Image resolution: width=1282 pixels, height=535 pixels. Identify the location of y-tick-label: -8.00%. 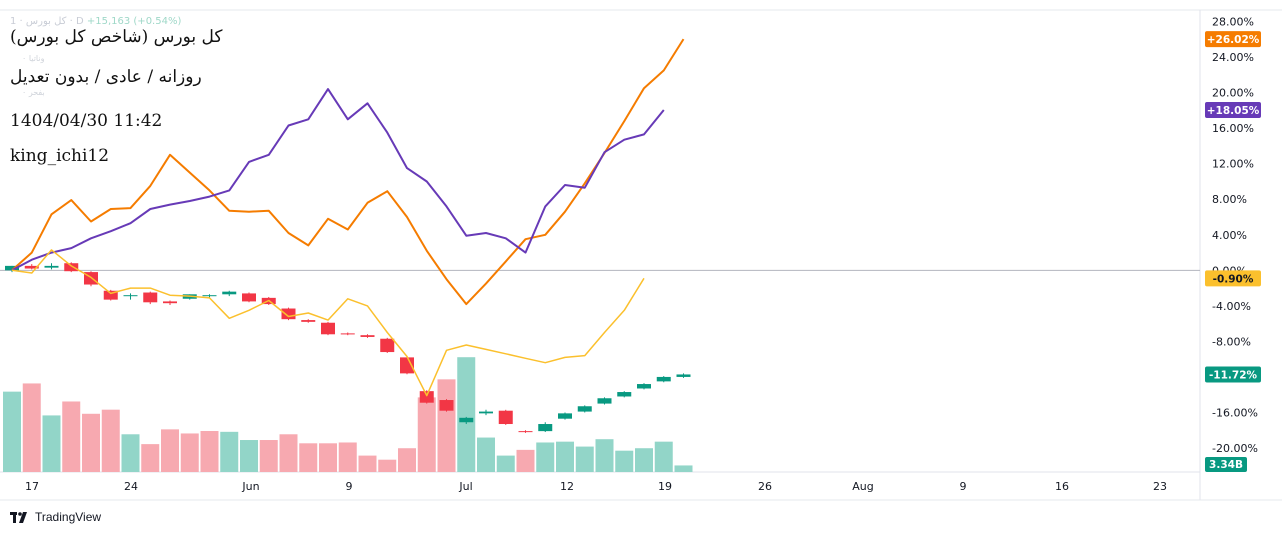
(1231, 341).